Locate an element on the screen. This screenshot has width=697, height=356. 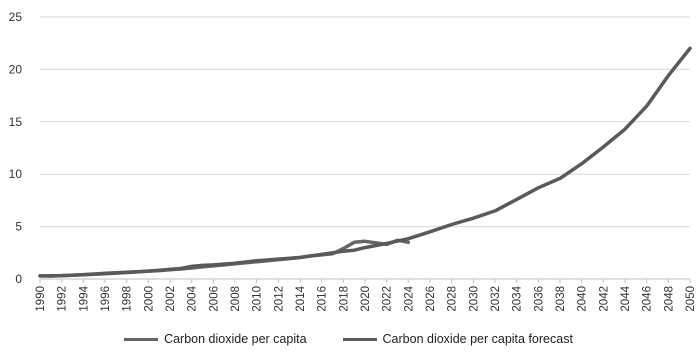
x-tick-label-2032: 2032 is located at coordinates (496, 299).